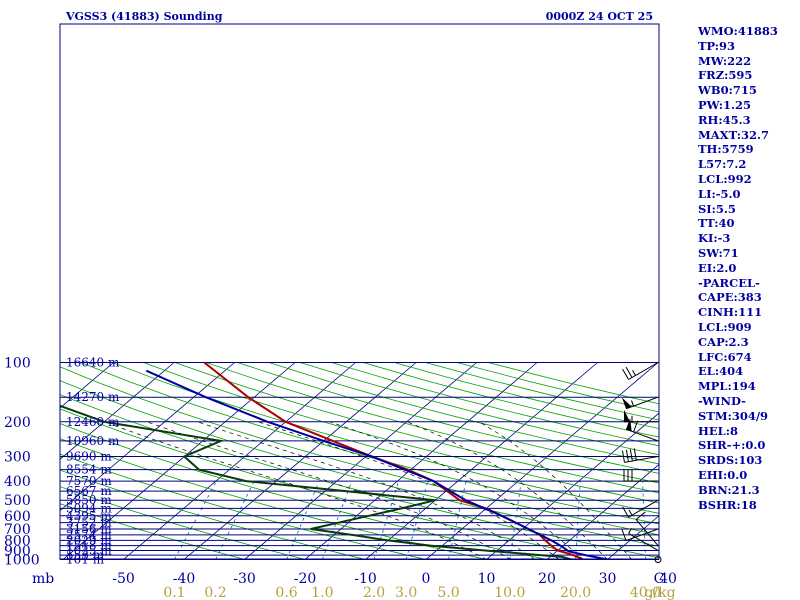 This screenshot has height=600, width=800. Describe the element at coordinates (93, 363) in the screenshot. I see `height-label: 16640 m` at that location.